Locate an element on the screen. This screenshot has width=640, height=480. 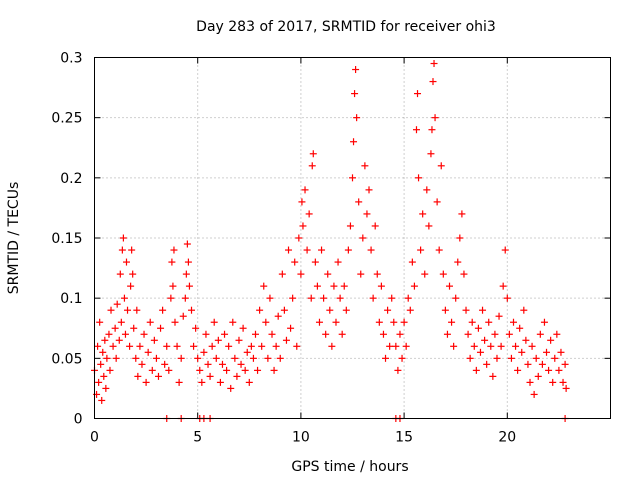
y-tick-label: 0 is located at coordinates (78, 420).